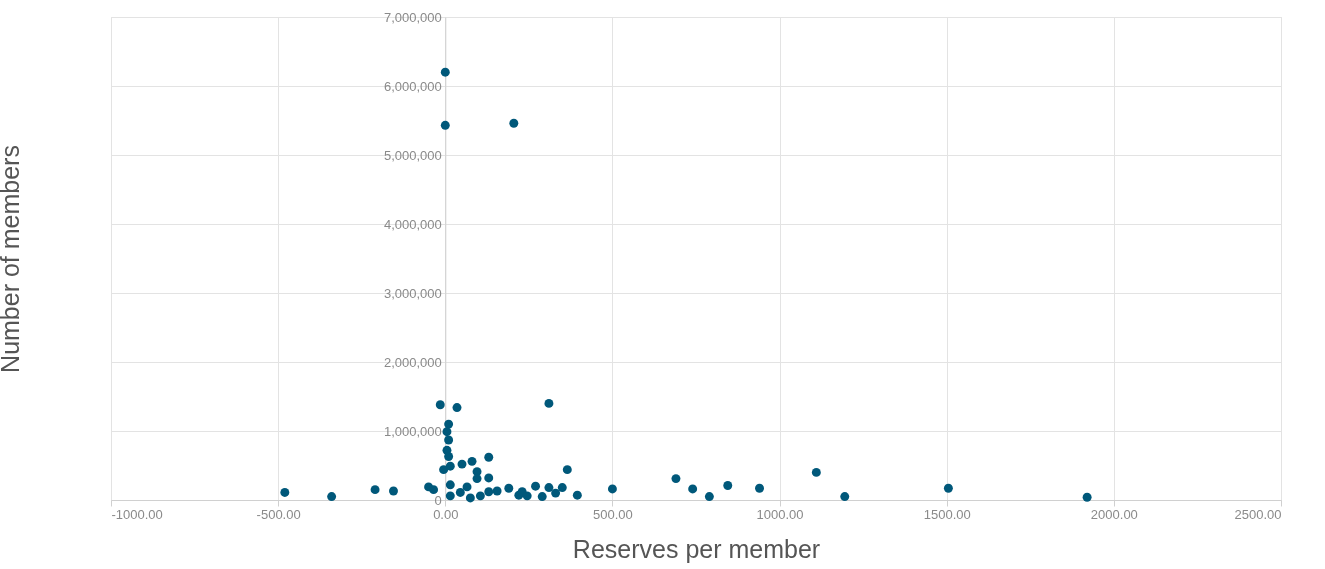 This screenshot has width=1325, height=569. Describe the element at coordinates (780, 514) in the screenshot. I see `x-tick-label: 1000.00` at that location.